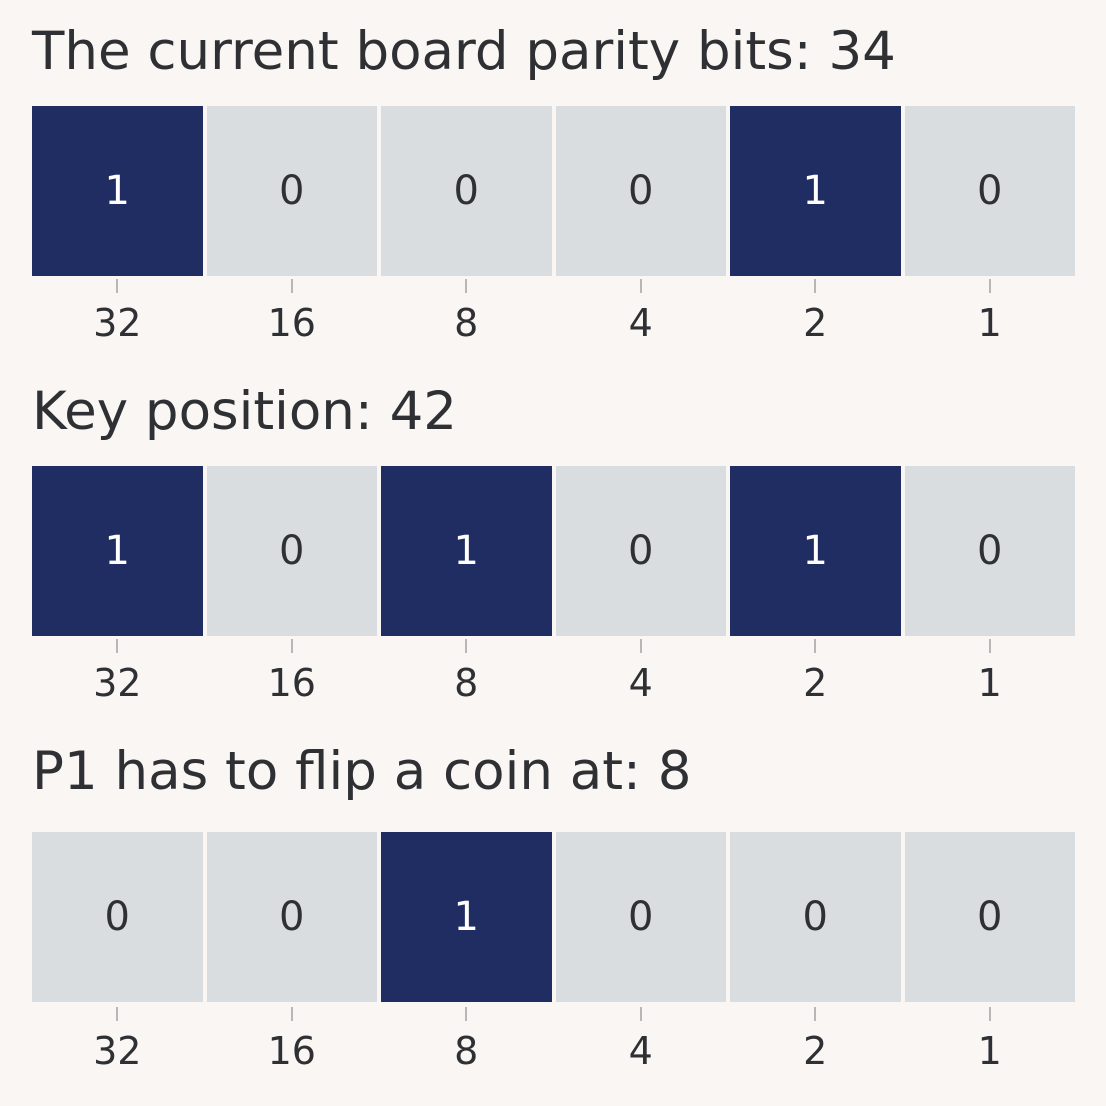 The image size is (1106, 1106). I want to click on bit-row: 0 0 1 0 0 0, so click(553, 917).